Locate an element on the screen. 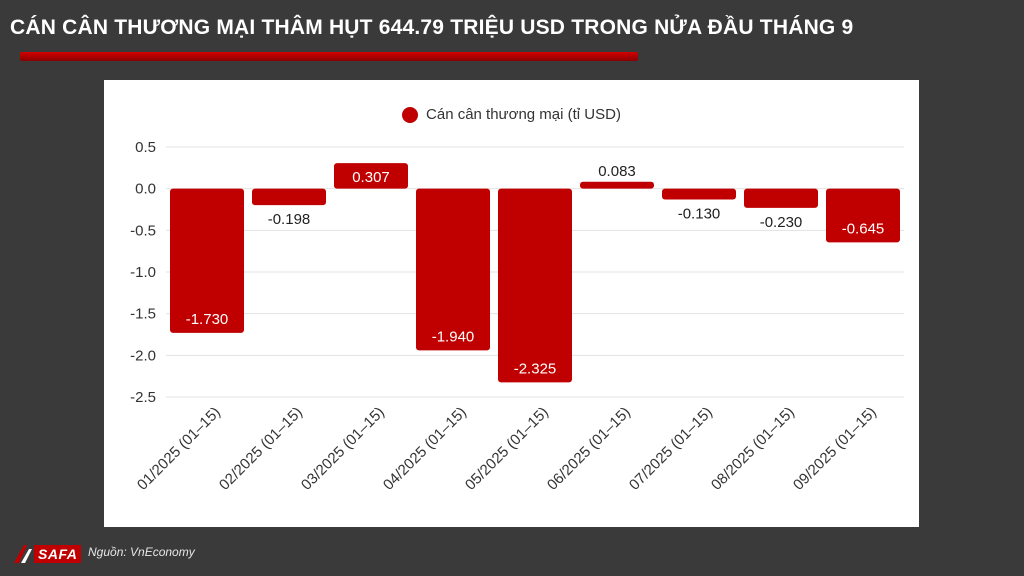 The height and width of the screenshot is (576, 1024). y-tick-label: 0.5 is located at coordinates (145, 147).